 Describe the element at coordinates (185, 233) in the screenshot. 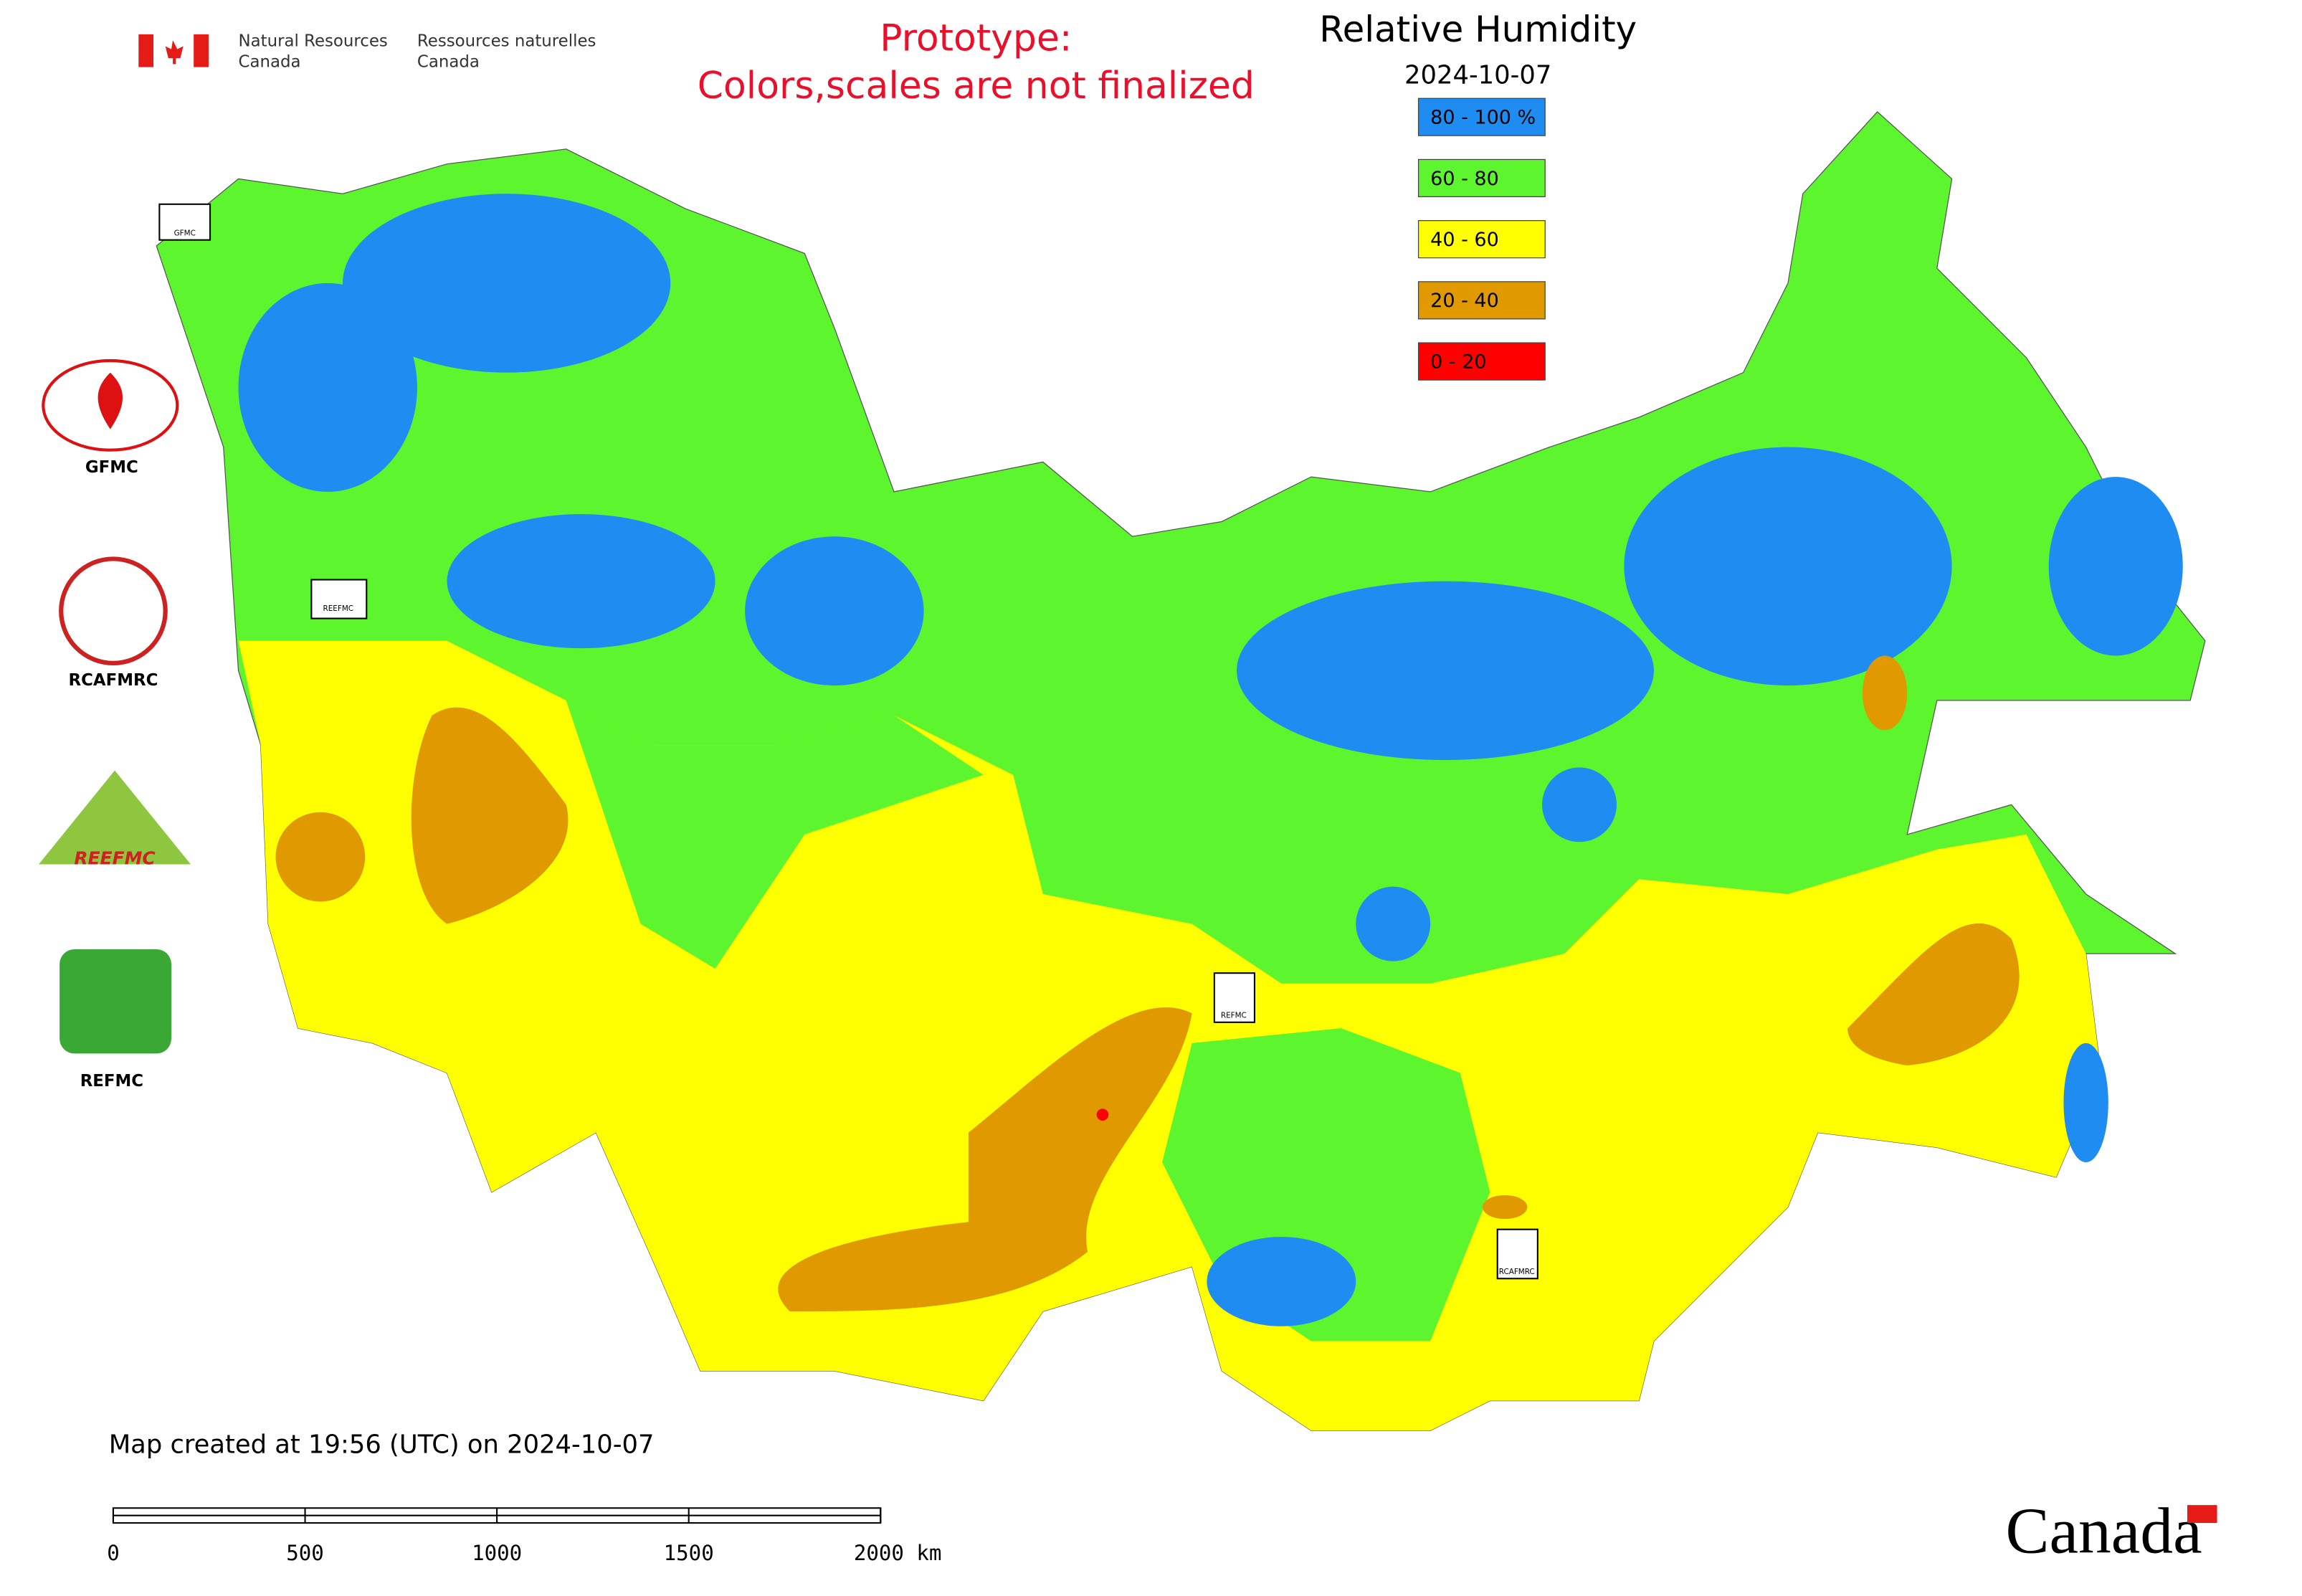

I see `marker-label: GFMC` at that location.